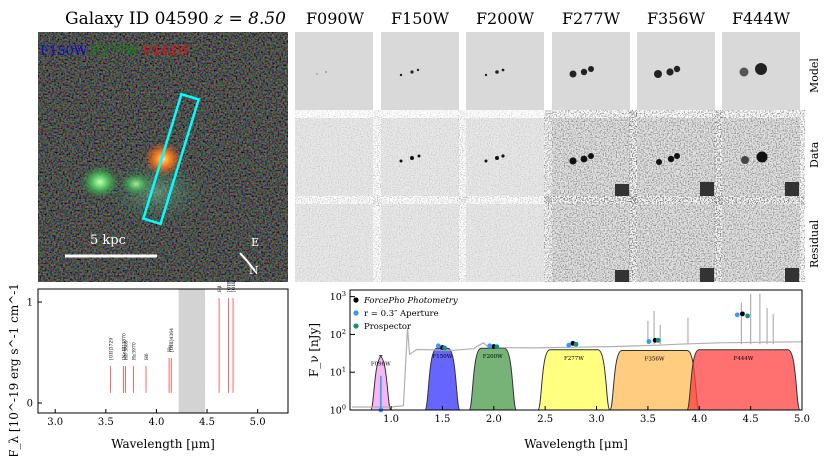 The height and width of the screenshot is (456, 830). What do you see at coordinates (655, 359) in the screenshot?
I see `filter-curve-label: F356W` at bounding box center [655, 359].